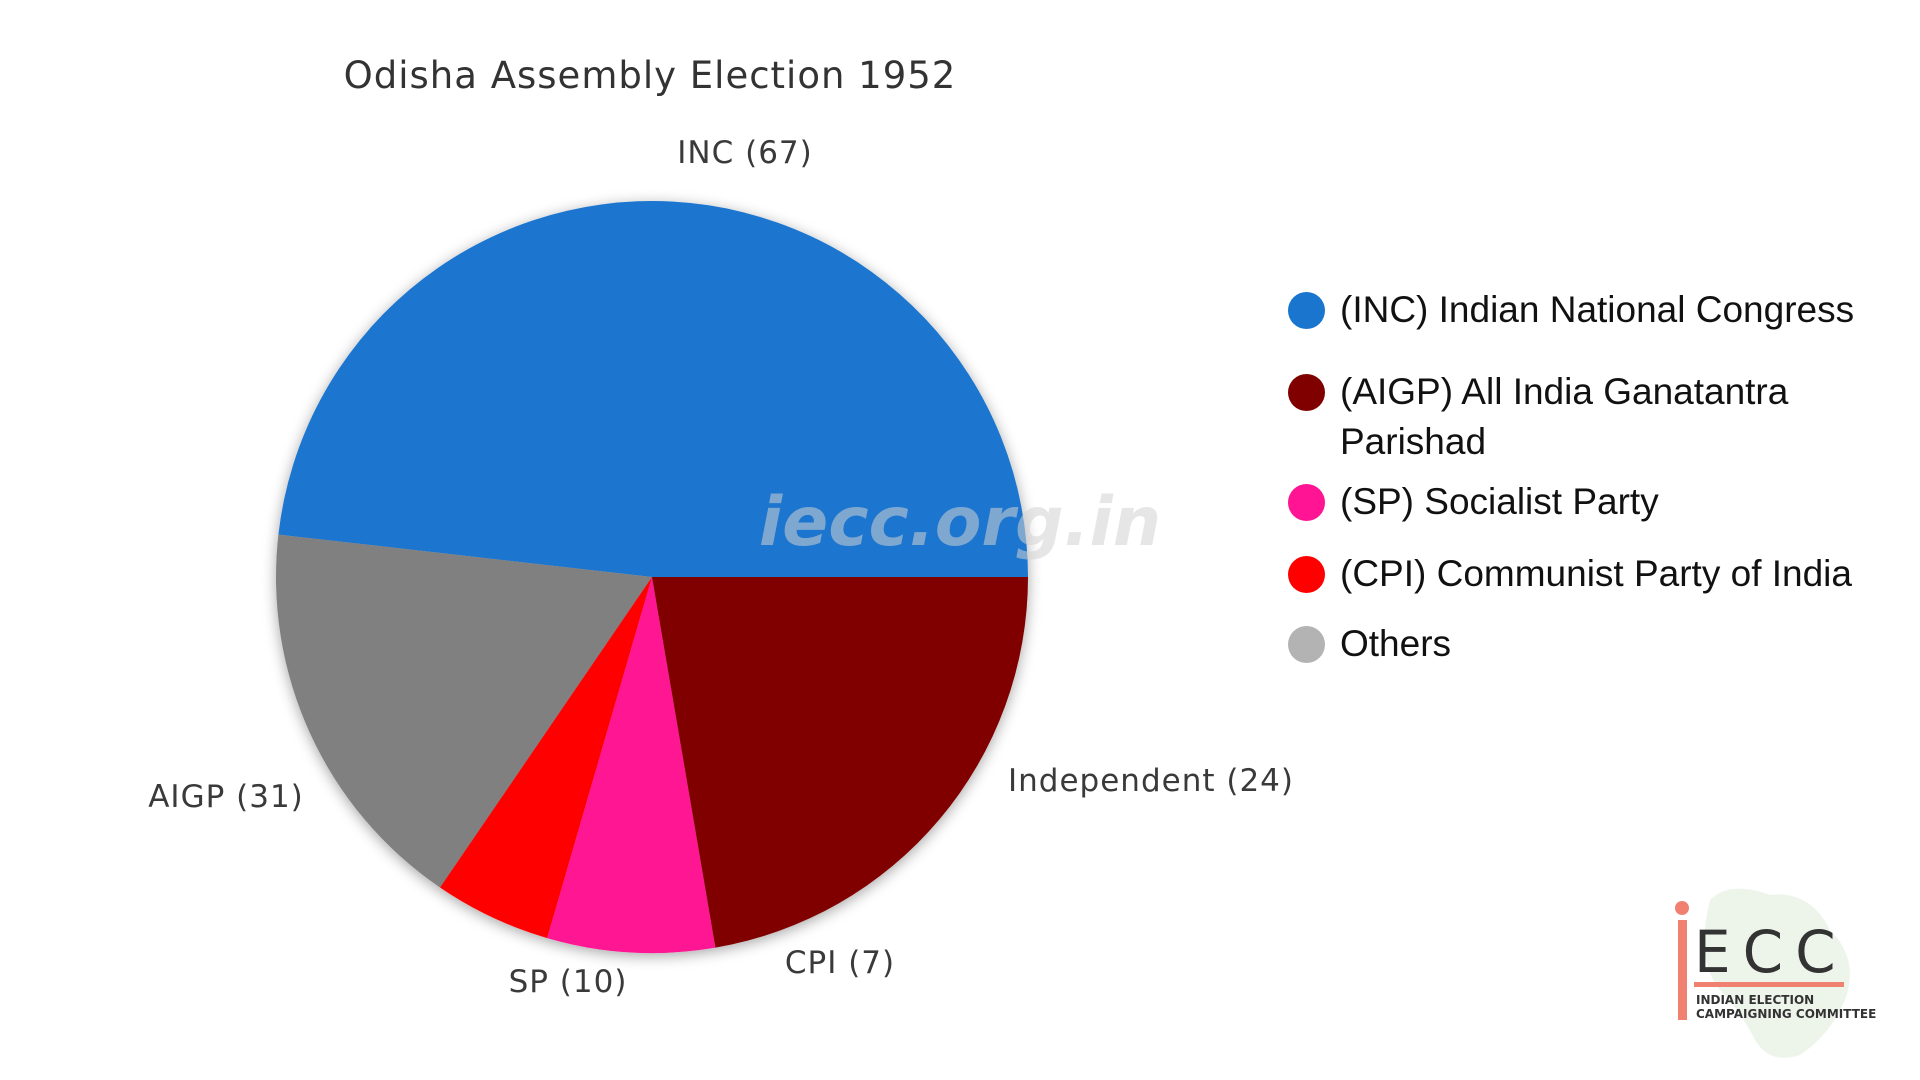  What do you see at coordinates (568, 982) in the screenshot?
I see `slice-label-sp: SP (10)` at bounding box center [568, 982].